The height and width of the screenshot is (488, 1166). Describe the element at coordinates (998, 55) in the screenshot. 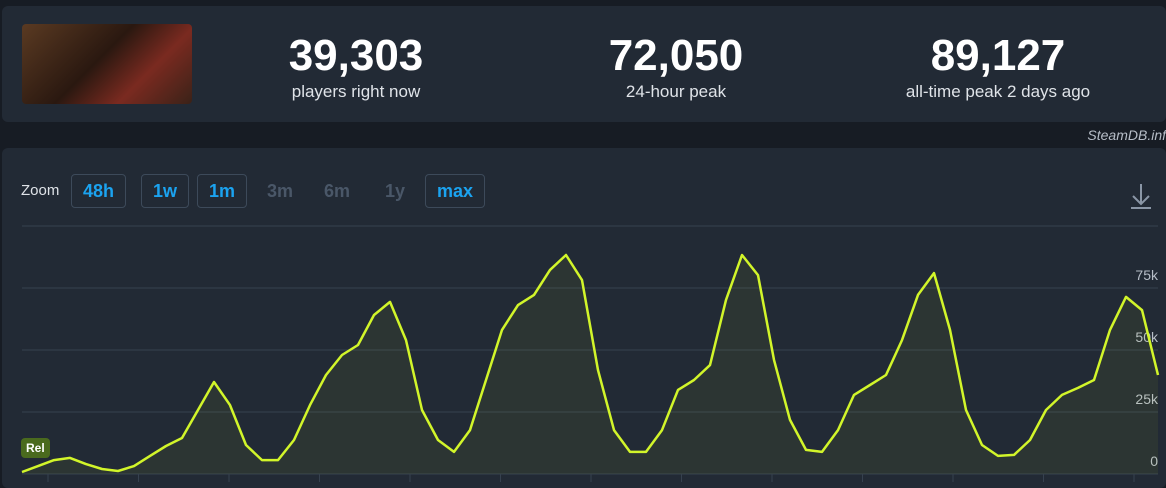

I see `stat-value: 89,127` at that location.